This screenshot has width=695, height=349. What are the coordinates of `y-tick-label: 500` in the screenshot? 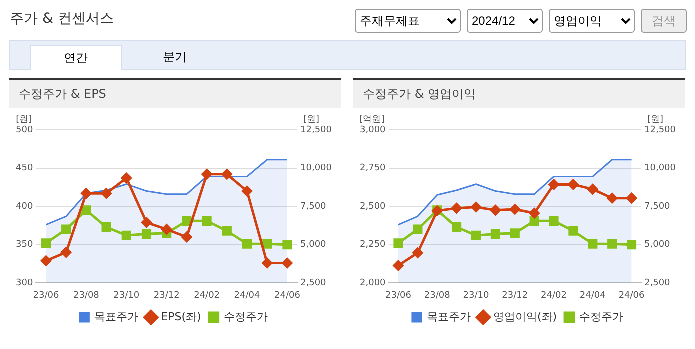 It's located at (25, 130).